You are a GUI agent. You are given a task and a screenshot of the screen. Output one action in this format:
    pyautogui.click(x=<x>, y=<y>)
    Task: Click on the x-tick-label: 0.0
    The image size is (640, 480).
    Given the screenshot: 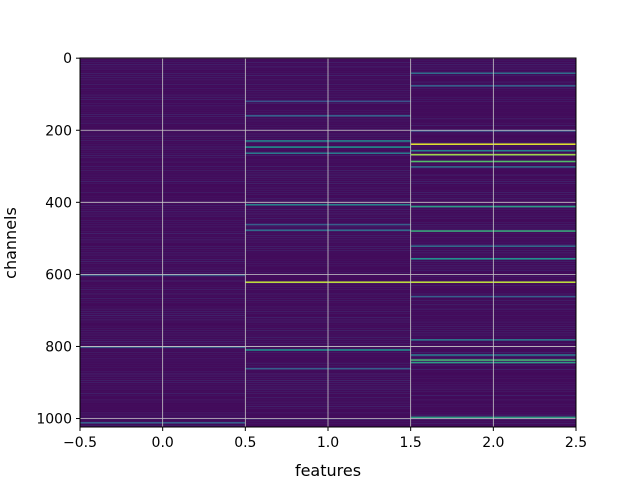 What is the action you would take?
    pyautogui.click(x=163, y=443)
    